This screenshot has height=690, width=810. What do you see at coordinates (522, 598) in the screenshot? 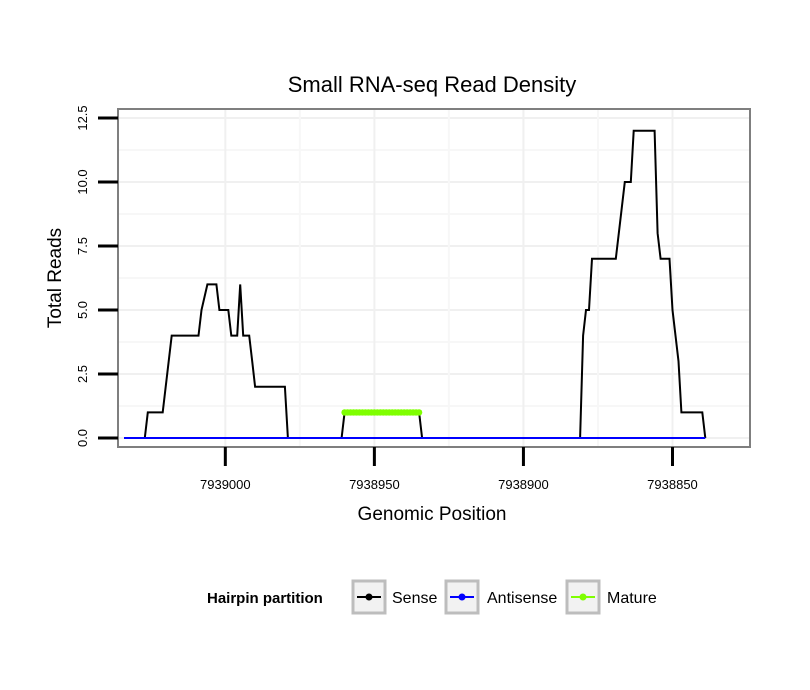
I see `legend-label: Antisense` at bounding box center [522, 598].